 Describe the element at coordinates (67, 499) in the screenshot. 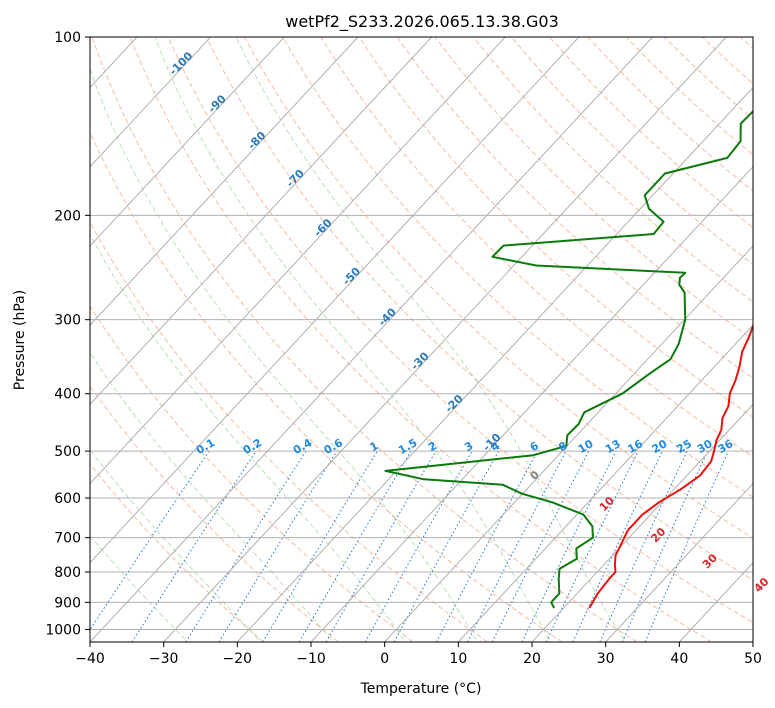

I see `y-tick-label: 600` at that location.